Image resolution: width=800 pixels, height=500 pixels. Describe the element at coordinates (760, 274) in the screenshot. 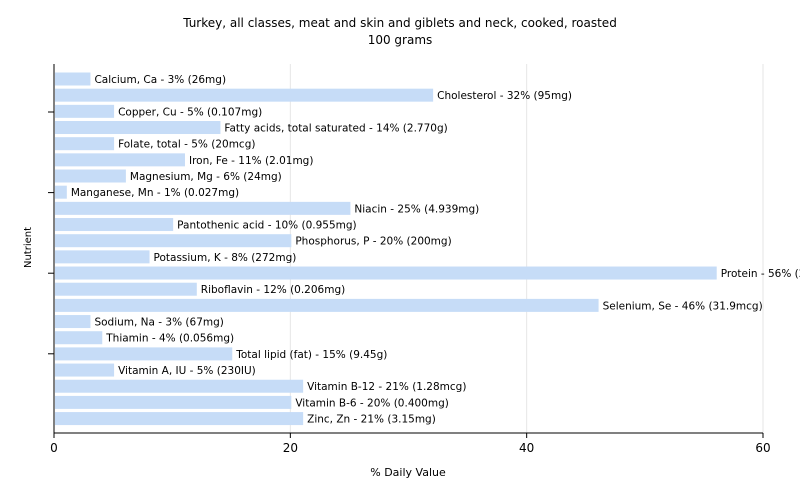

I see `bar-label-12: Protein - 56% (27.98g)` at that location.